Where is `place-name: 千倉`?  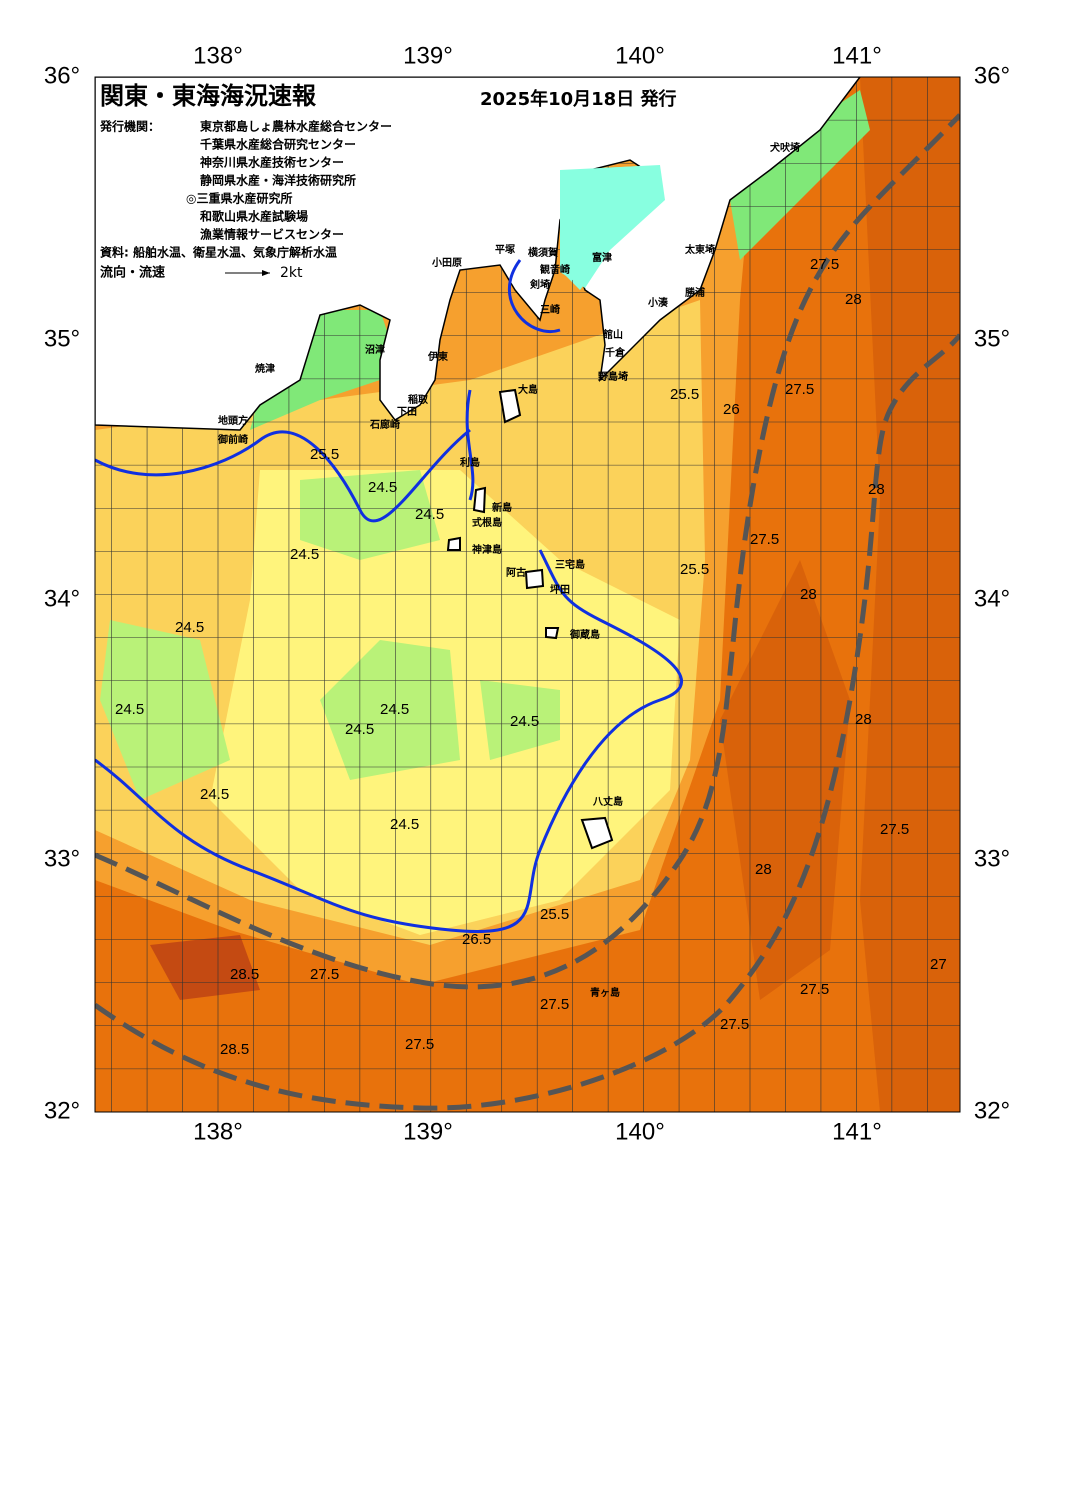 place-name: 千倉 is located at coordinates (615, 352).